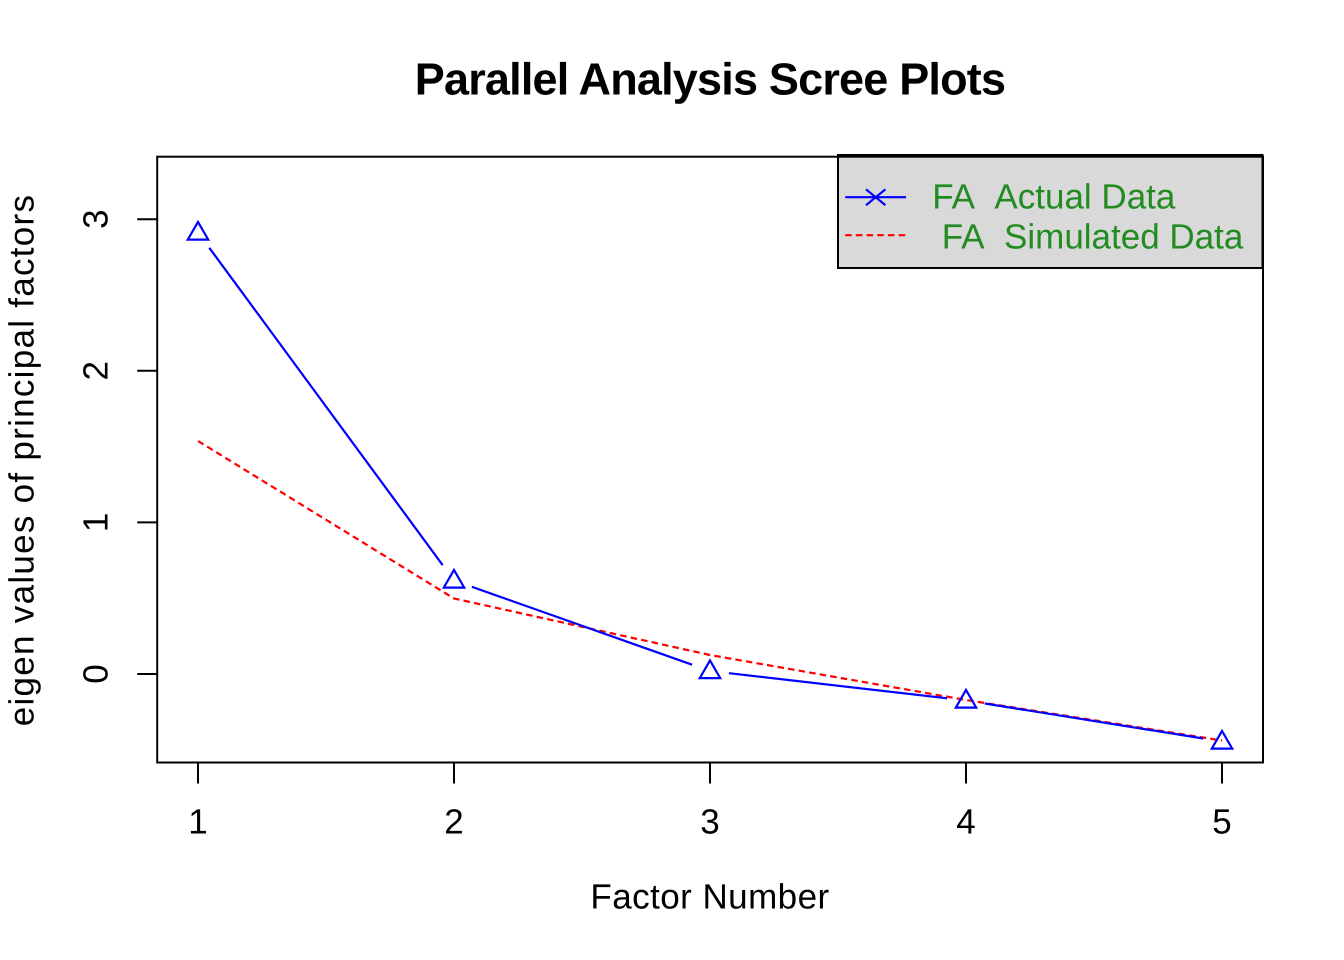 The width and height of the screenshot is (1344, 960). Describe the element at coordinates (1054, 197) in the screenshot. I see `svg-text: FA Actual Data` at that location.